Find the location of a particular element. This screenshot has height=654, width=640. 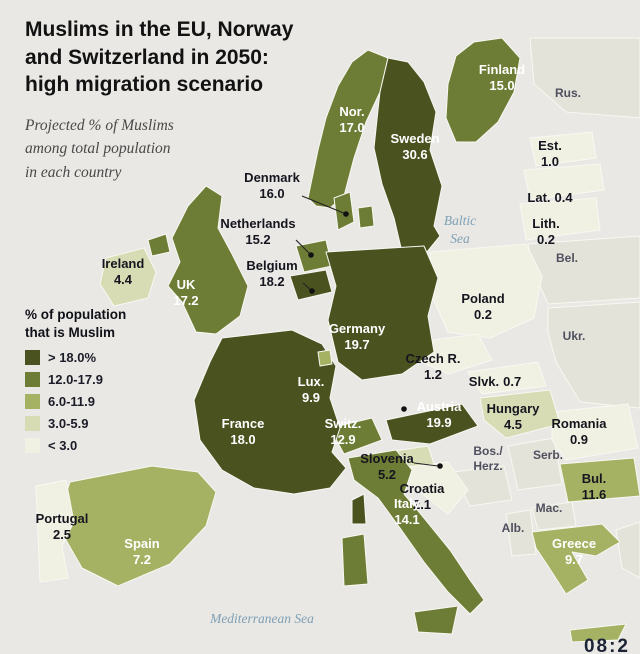

country-shape-ireland is located at coordinates (128, 277).